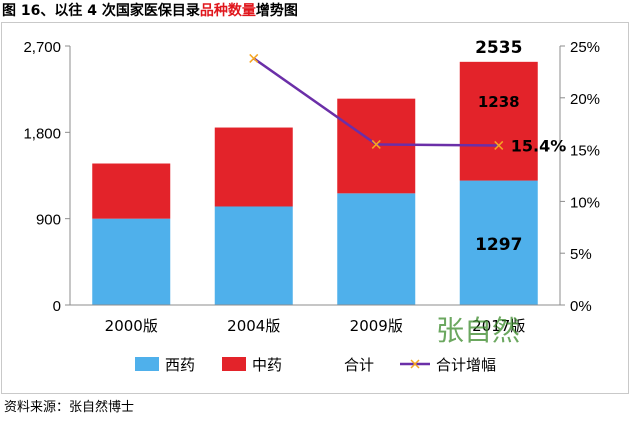 This screenshot has height=422, width=632. What do you see at coordinates (101, 11) in the screenshot?
I see `chart-title-prefix: 图 16、以往 4 次国家医保目录` at bounding box center [101, 11].